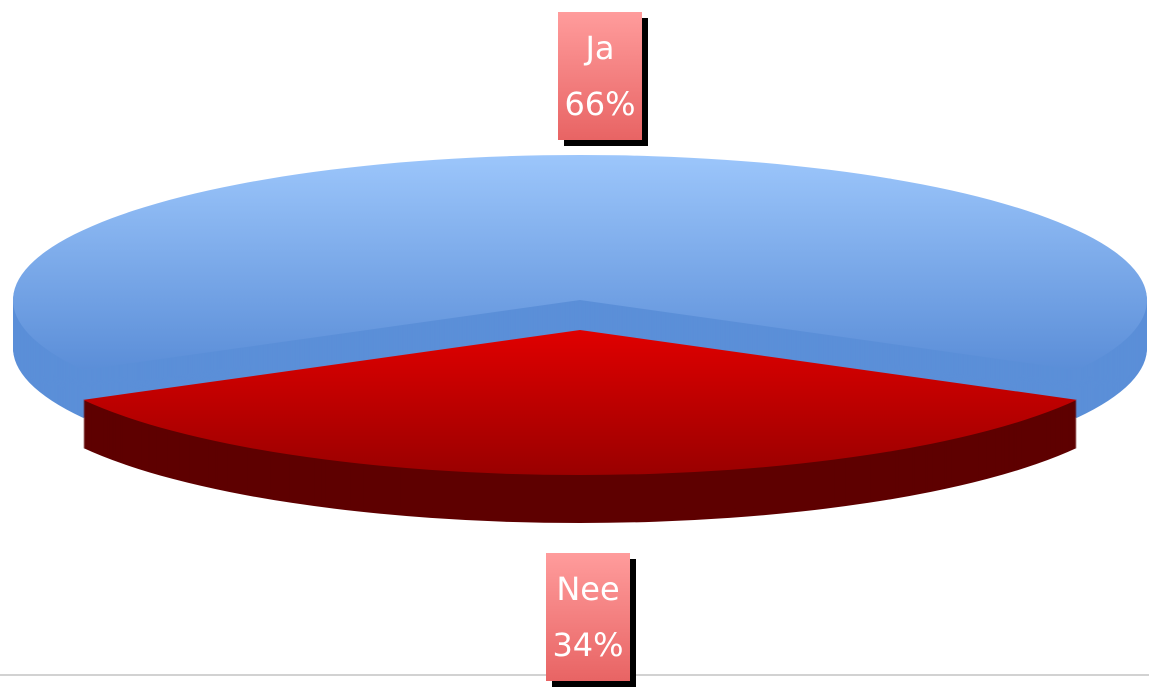 The image size is (1149, 688). Describe the element at coordinates (587, 645) in the screenshot. I see `value-label: 34%` at that location.